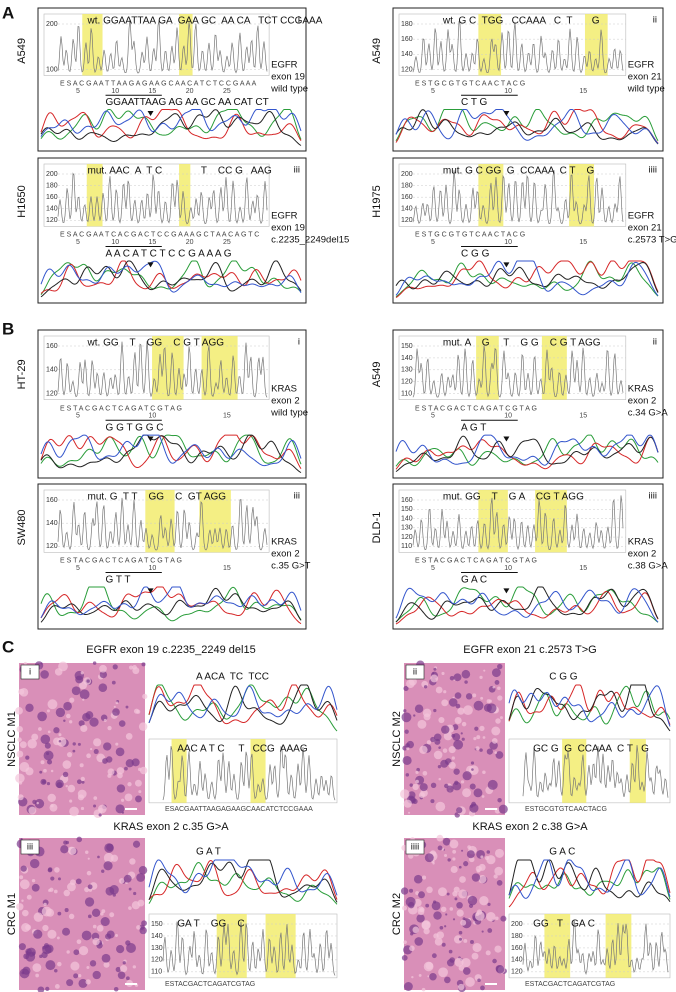  What do you see at coordinates (232, 677) in the screenshot?
I see `sequence-upper: A ACA TC TCC` at bounding box center [232, 677].